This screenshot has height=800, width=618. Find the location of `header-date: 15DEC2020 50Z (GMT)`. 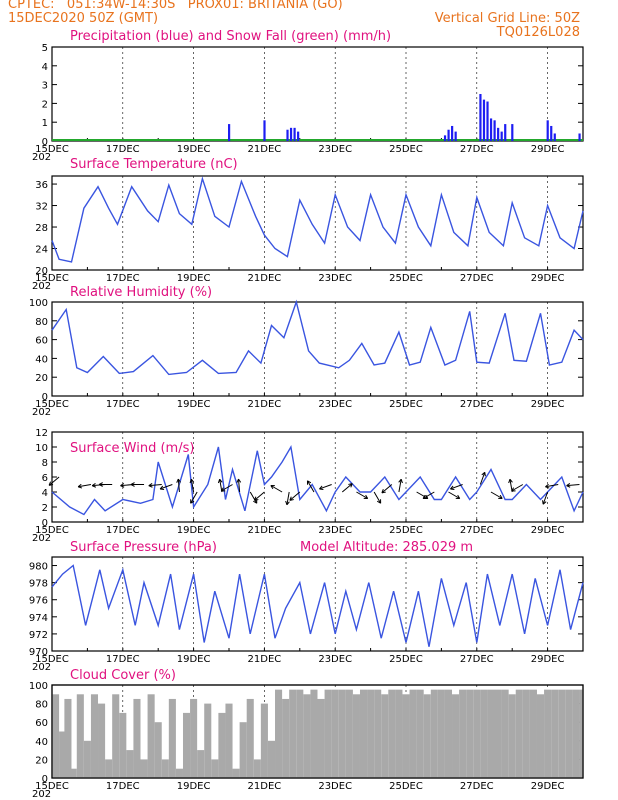

header-date: 15DEC2020 50Z (GMT) is located at coordinates (83, 18).